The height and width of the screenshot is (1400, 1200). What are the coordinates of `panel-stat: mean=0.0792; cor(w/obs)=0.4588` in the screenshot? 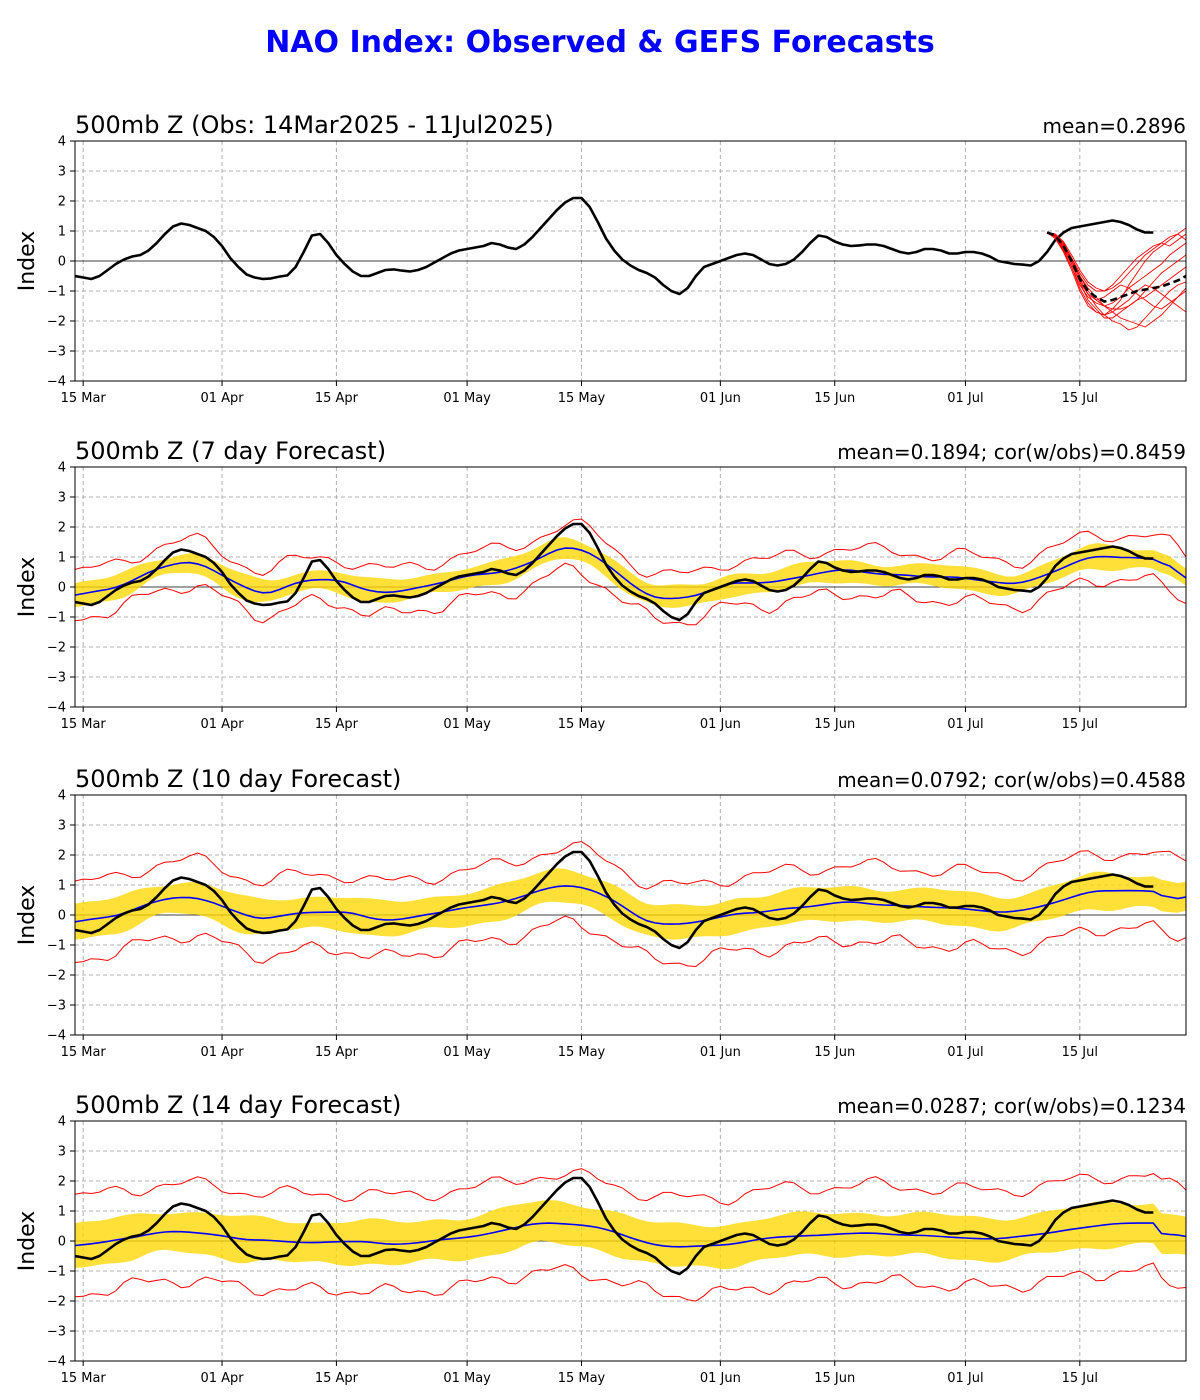 It's located at (1011, 780).